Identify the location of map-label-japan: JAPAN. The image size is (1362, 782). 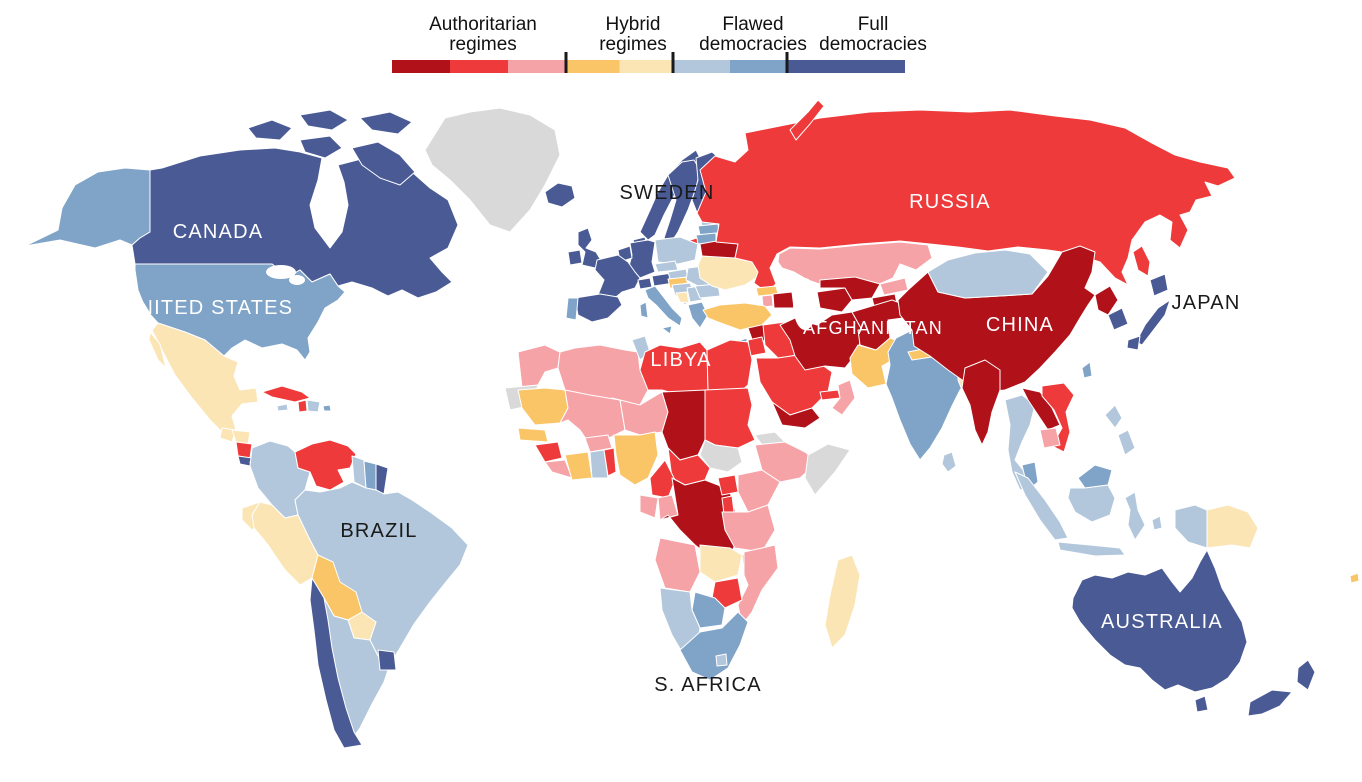
(1206, 303).